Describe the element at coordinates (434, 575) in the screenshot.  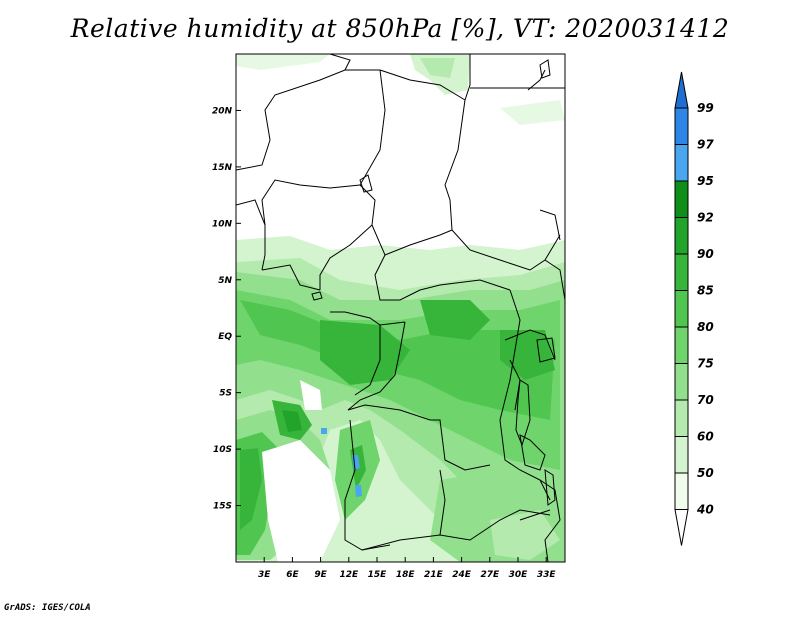
I see `lon-tick-label: 21E` at that location.